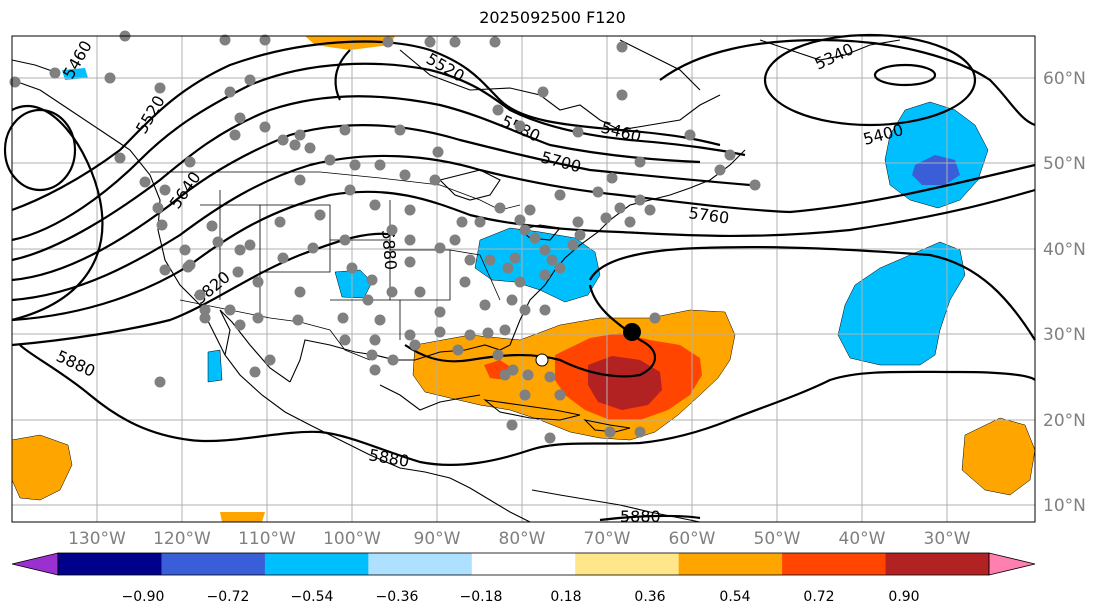 The width and height of the screenshot is (1105, 615). I want to click on warm-anomaly-top, so click(350, 43).